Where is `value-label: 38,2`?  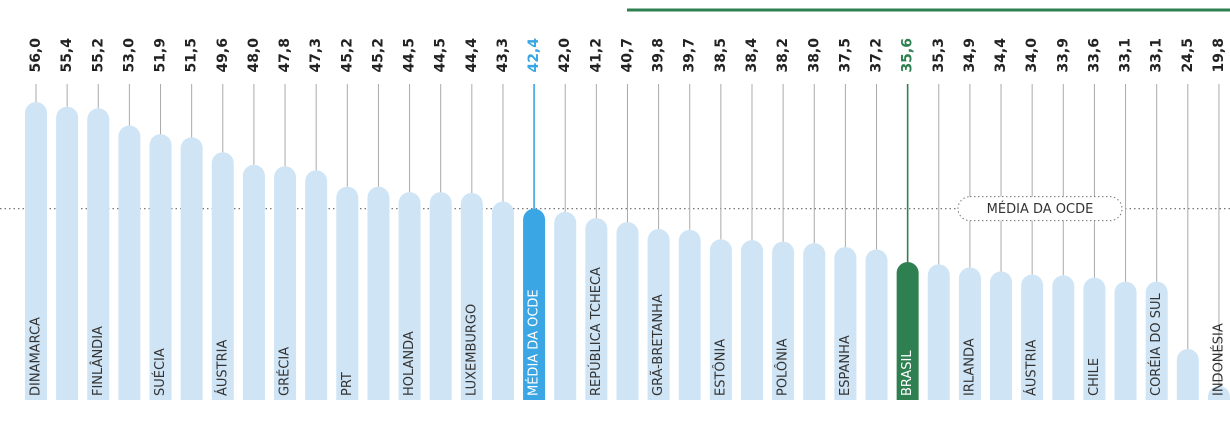 value-label: 38,2 is located at coordinates (783, 55).